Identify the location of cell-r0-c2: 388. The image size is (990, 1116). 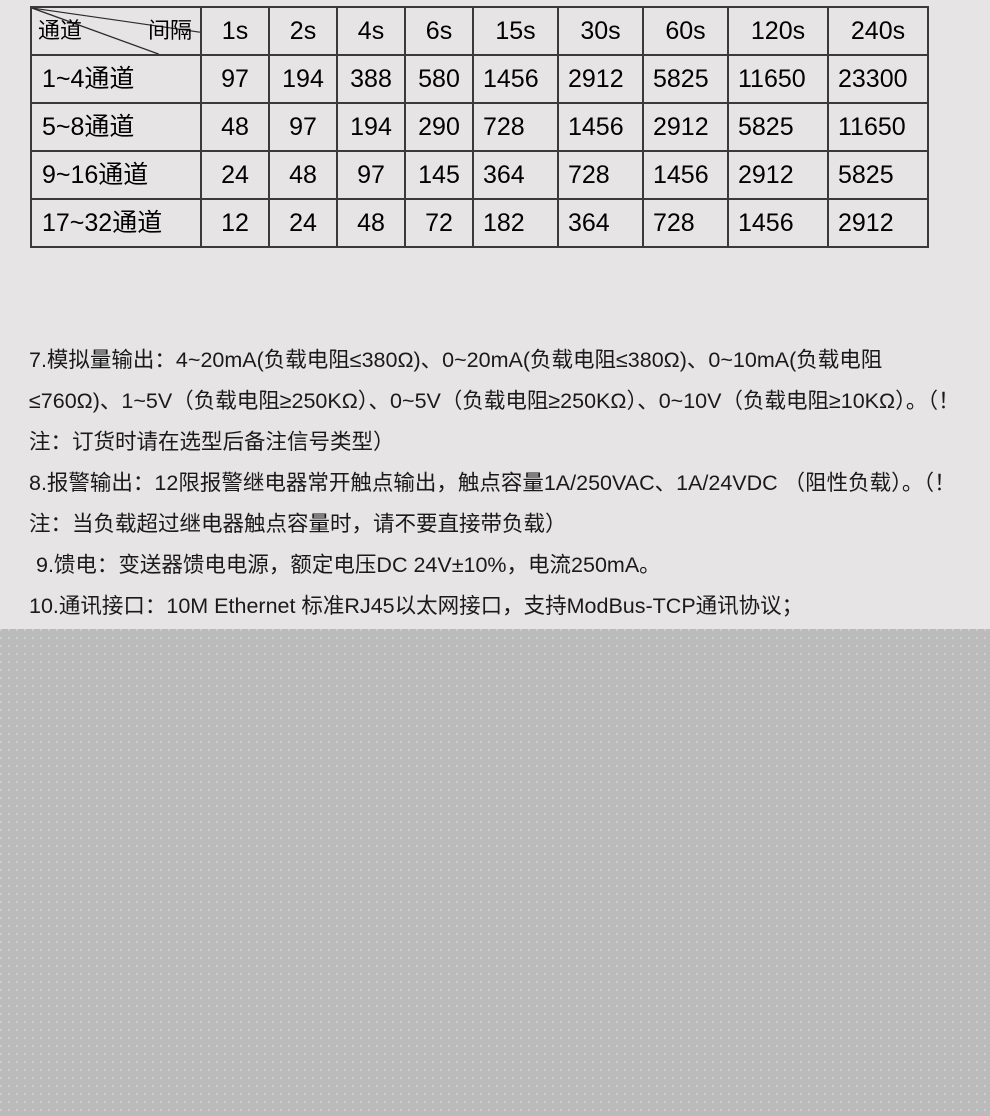
(371, 79).